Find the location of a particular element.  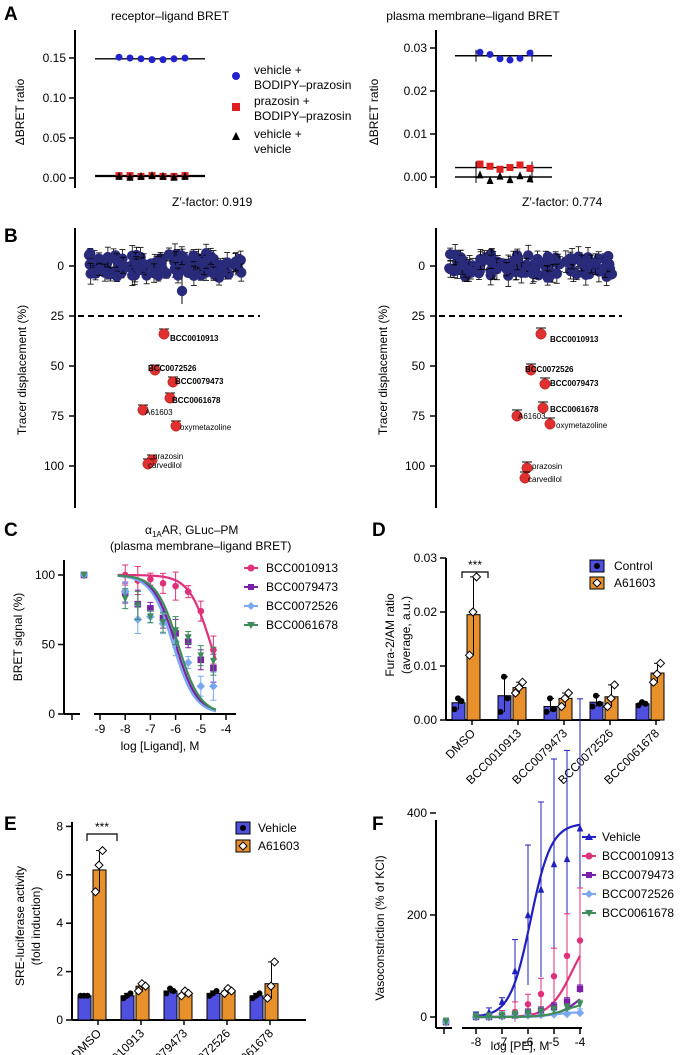

a-right-ytick: 0.02 is located at coordinates (416, 91).